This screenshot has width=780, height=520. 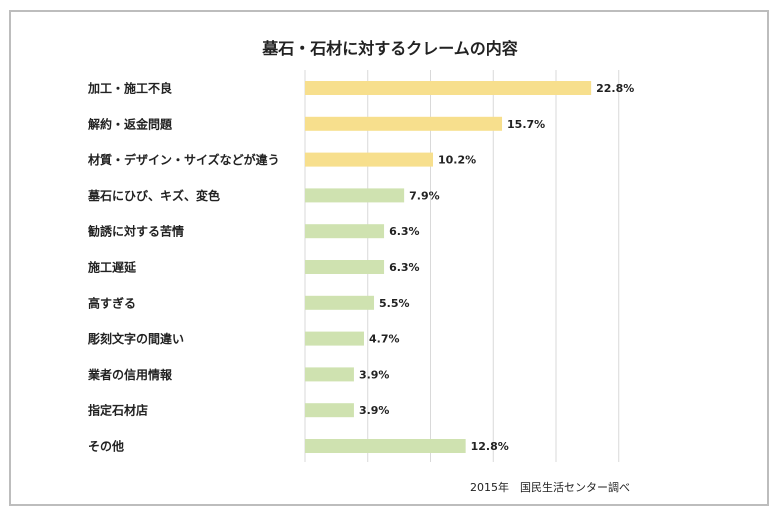 What do you see at coordinates (136, 231) in the screenshot?
I see `category-label: 勧誘に対する苦情` at bounding box center [136, 231].